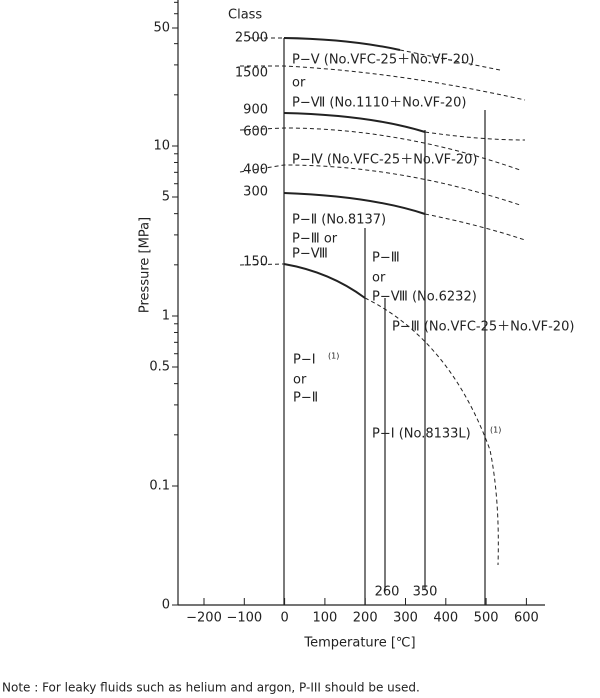  Describe the element at coordinates (255, 132) in the screenshot. I see `class-label: 600` at that location.